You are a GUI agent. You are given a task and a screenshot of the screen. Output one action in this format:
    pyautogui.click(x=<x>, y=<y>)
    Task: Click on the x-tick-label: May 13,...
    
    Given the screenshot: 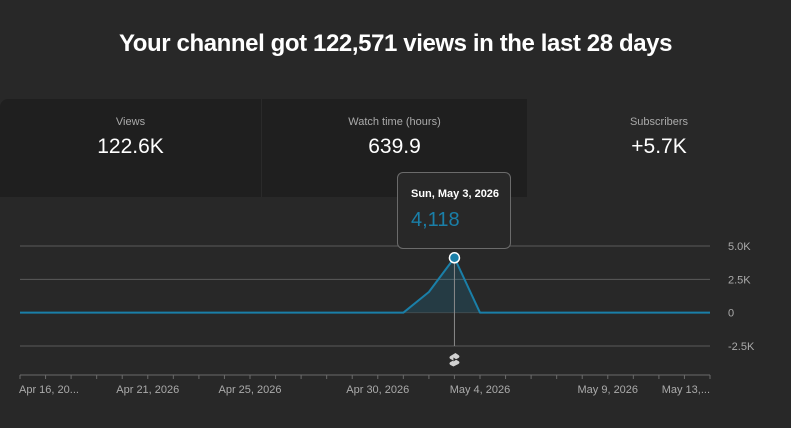 What is the action you would take?
    pyautogui.click(x=686, y=390)
    